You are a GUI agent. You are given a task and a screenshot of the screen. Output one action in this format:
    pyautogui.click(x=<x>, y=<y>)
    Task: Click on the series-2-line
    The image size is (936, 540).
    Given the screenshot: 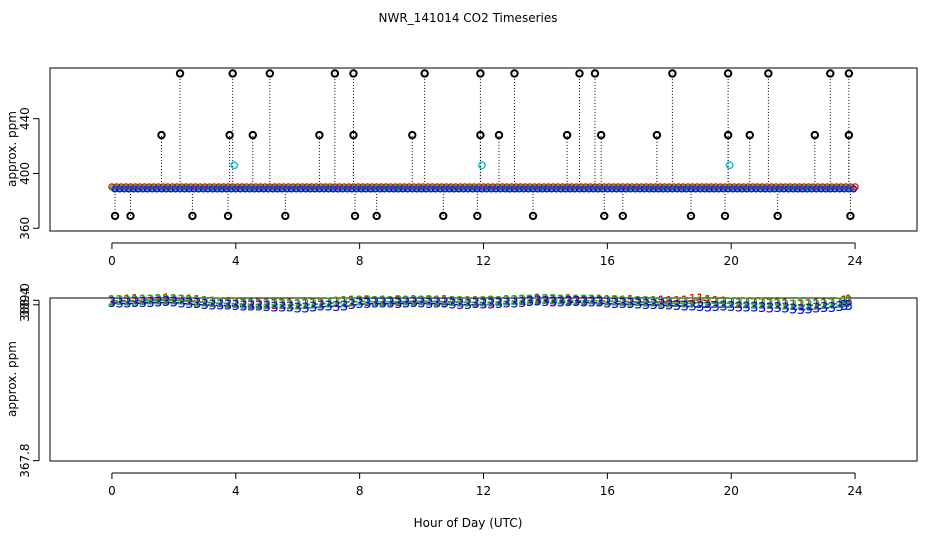 What is the action you would take?
    pyautogui.click(x=480, y=303)
    